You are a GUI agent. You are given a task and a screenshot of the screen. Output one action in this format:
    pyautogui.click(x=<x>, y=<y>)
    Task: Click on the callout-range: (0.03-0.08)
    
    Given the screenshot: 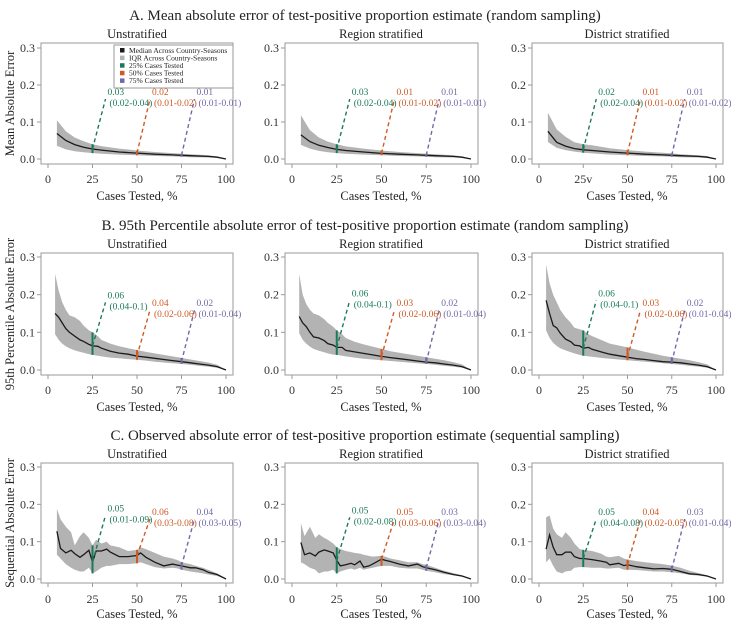 What is the action you would take?
    pyautogui.click(x=175, y=523)
    